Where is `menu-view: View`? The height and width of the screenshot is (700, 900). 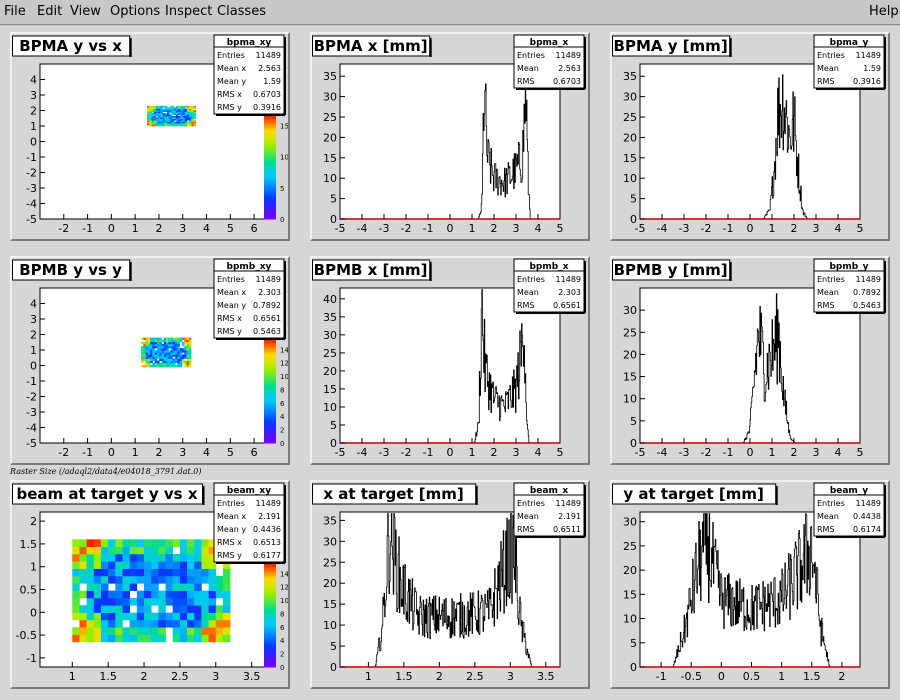 menu-view: View is located at coordinates (85, 11).